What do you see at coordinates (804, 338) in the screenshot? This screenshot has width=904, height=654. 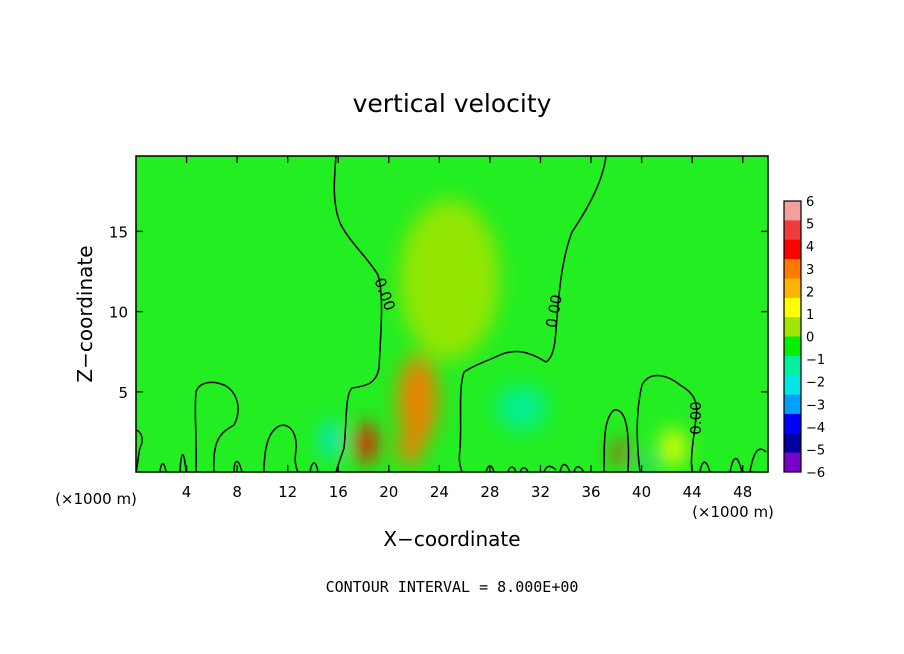 I see `colorbar: 6 5 4 3 2 1 0 −1 −2 −3 −4 −5 −6` at bounding box center [804, 338].